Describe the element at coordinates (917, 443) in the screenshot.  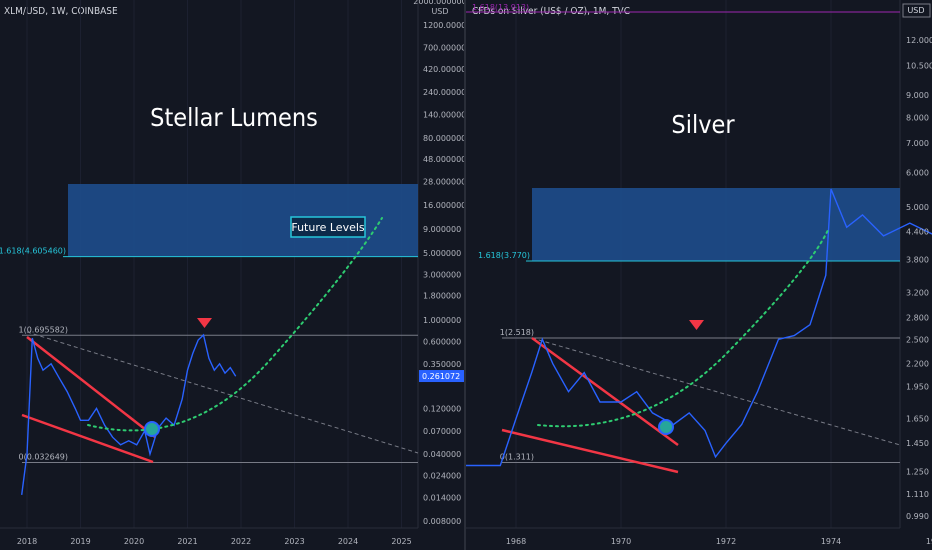
I see `price-tick-label: 1.450` at that location.